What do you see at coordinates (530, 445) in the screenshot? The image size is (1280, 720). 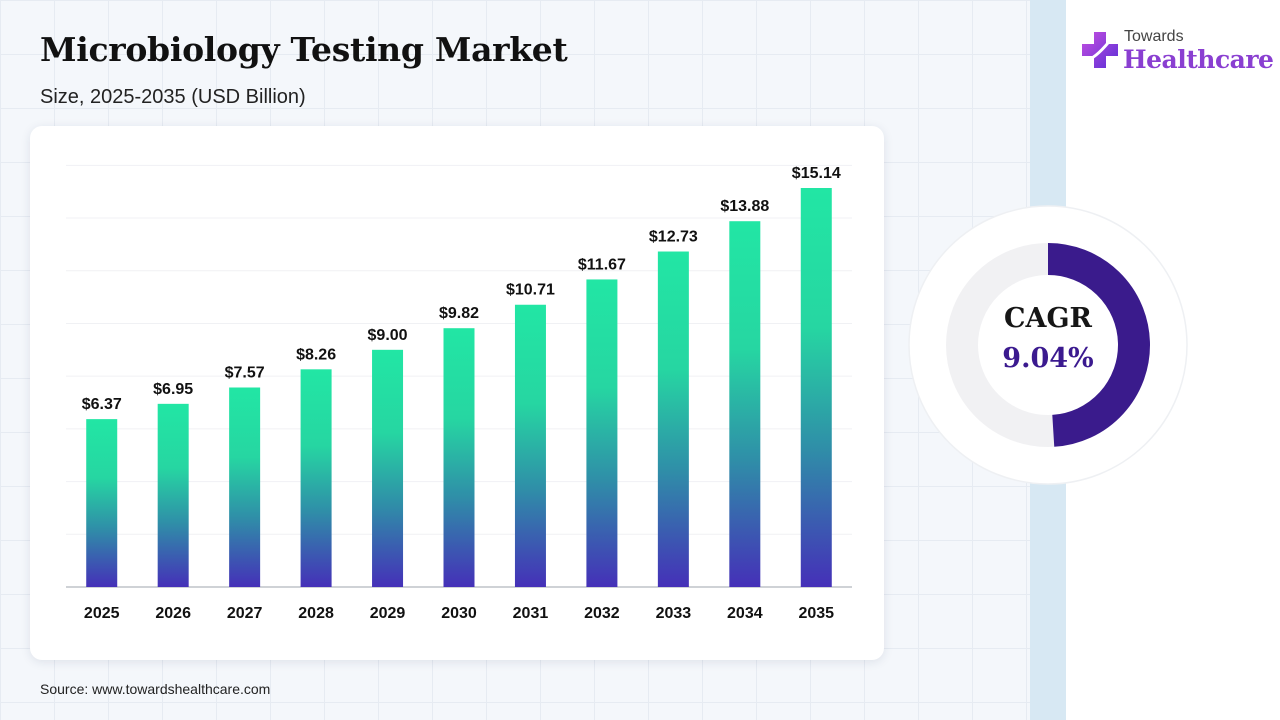 I see `bar-2031` at bounding box center [530, 445].